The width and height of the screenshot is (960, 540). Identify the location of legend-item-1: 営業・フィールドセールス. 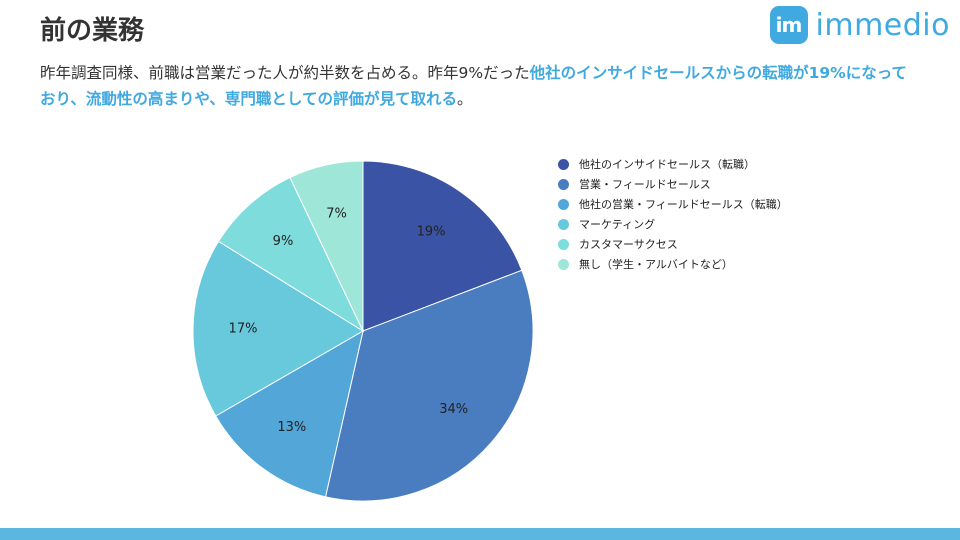
(673, 184).